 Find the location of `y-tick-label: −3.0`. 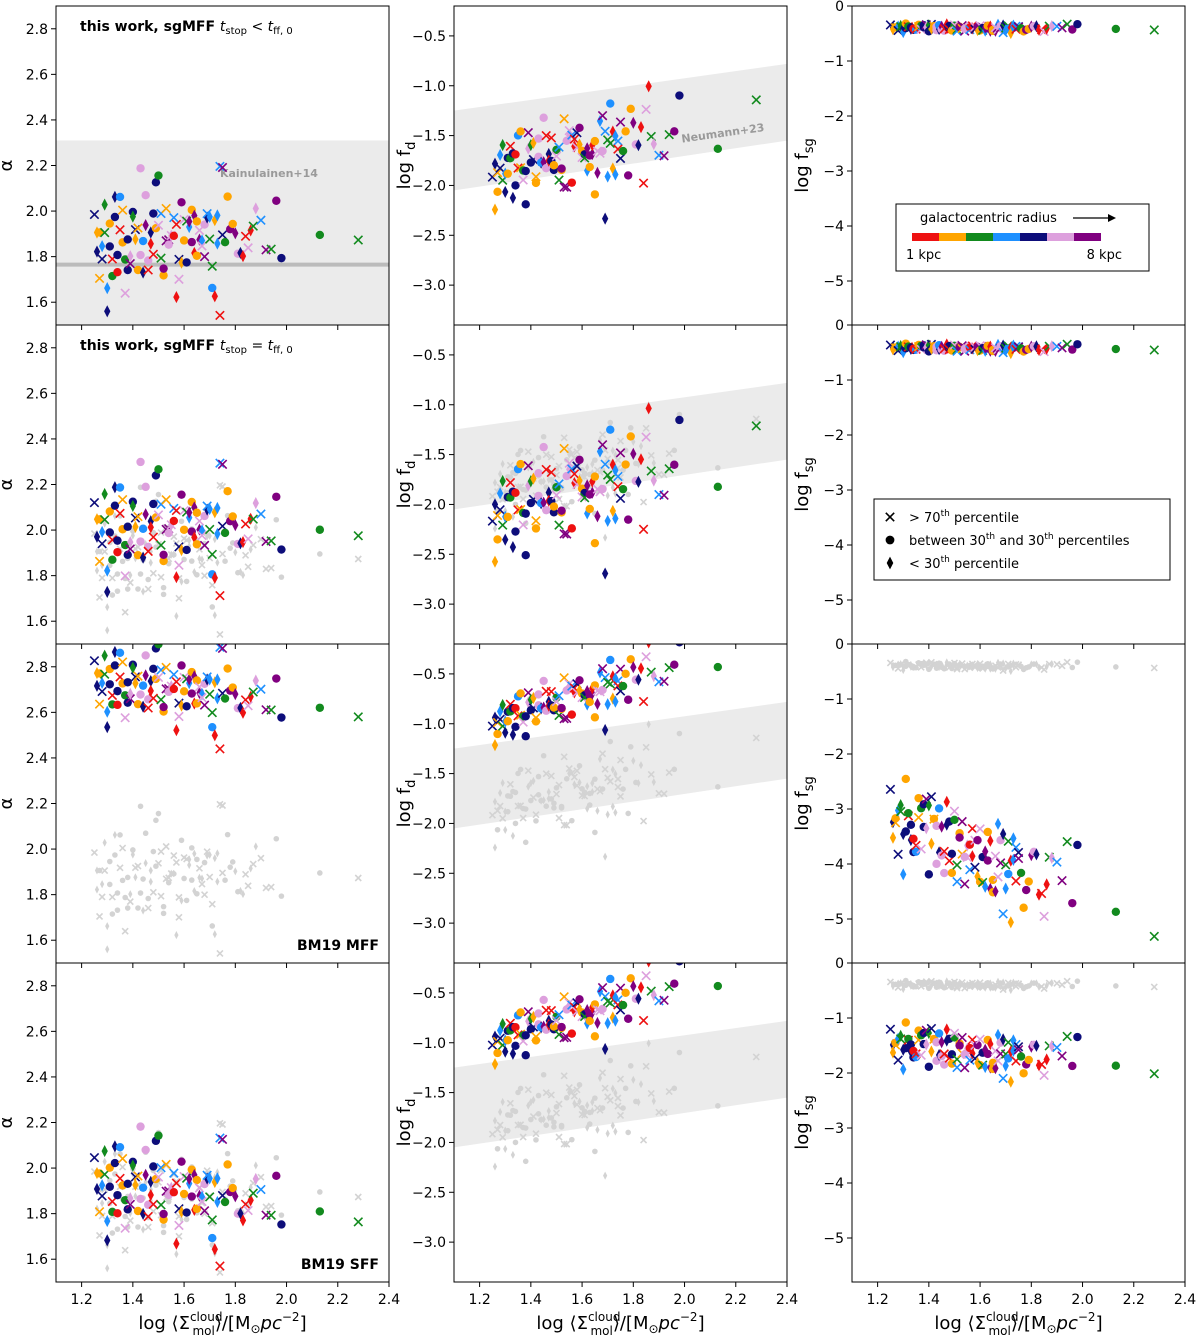

y-tick-label: −3.0 is located at coordinates (429, 1243).